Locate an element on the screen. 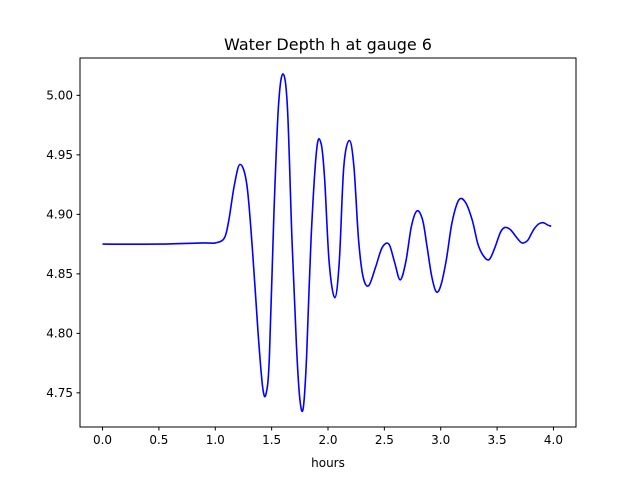  x-axis: 0.0 0.5 1.0 1.5 2.0 2.5 3.0 3.5 4.0 is located at coordinates (328, 437).